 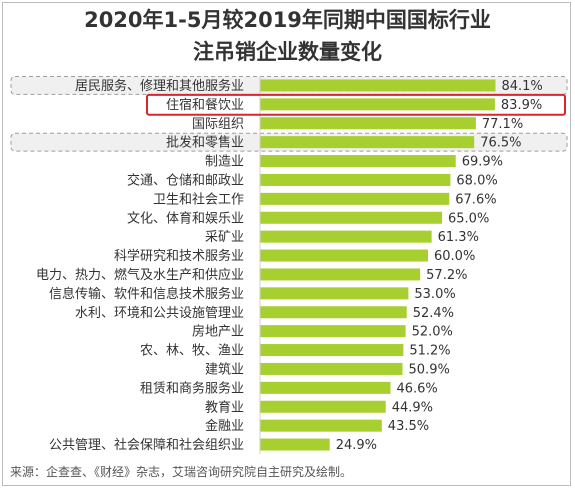 What do you see at coordinates (205, 105) in the screenshot?
I see `category-label: 住宿和餐饮业` at bounding box center [205, 105].